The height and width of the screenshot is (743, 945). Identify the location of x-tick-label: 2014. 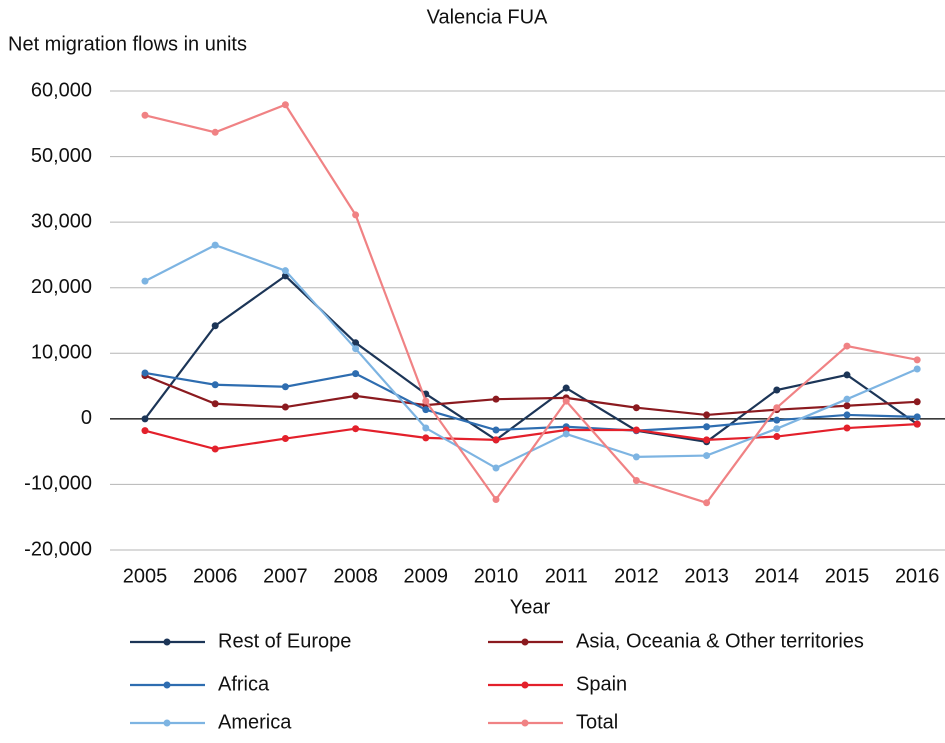
(777, 576).